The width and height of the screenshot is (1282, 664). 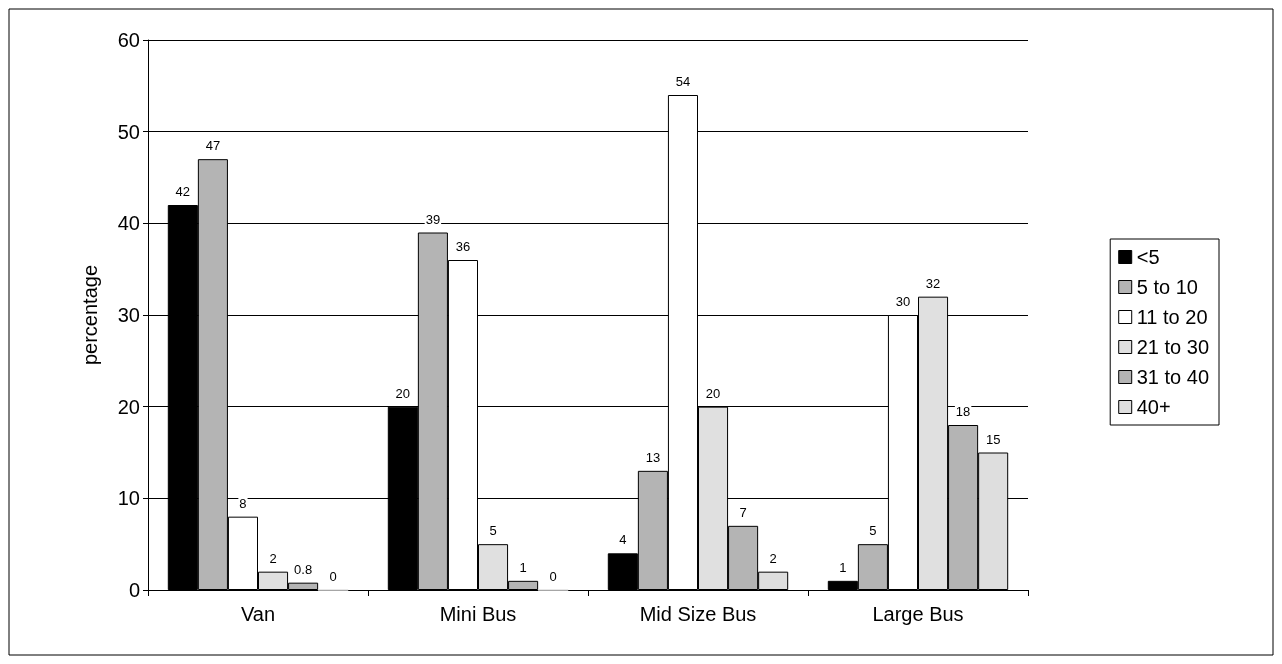 I want to click on data-label: 32, so click(x=933, y=283).